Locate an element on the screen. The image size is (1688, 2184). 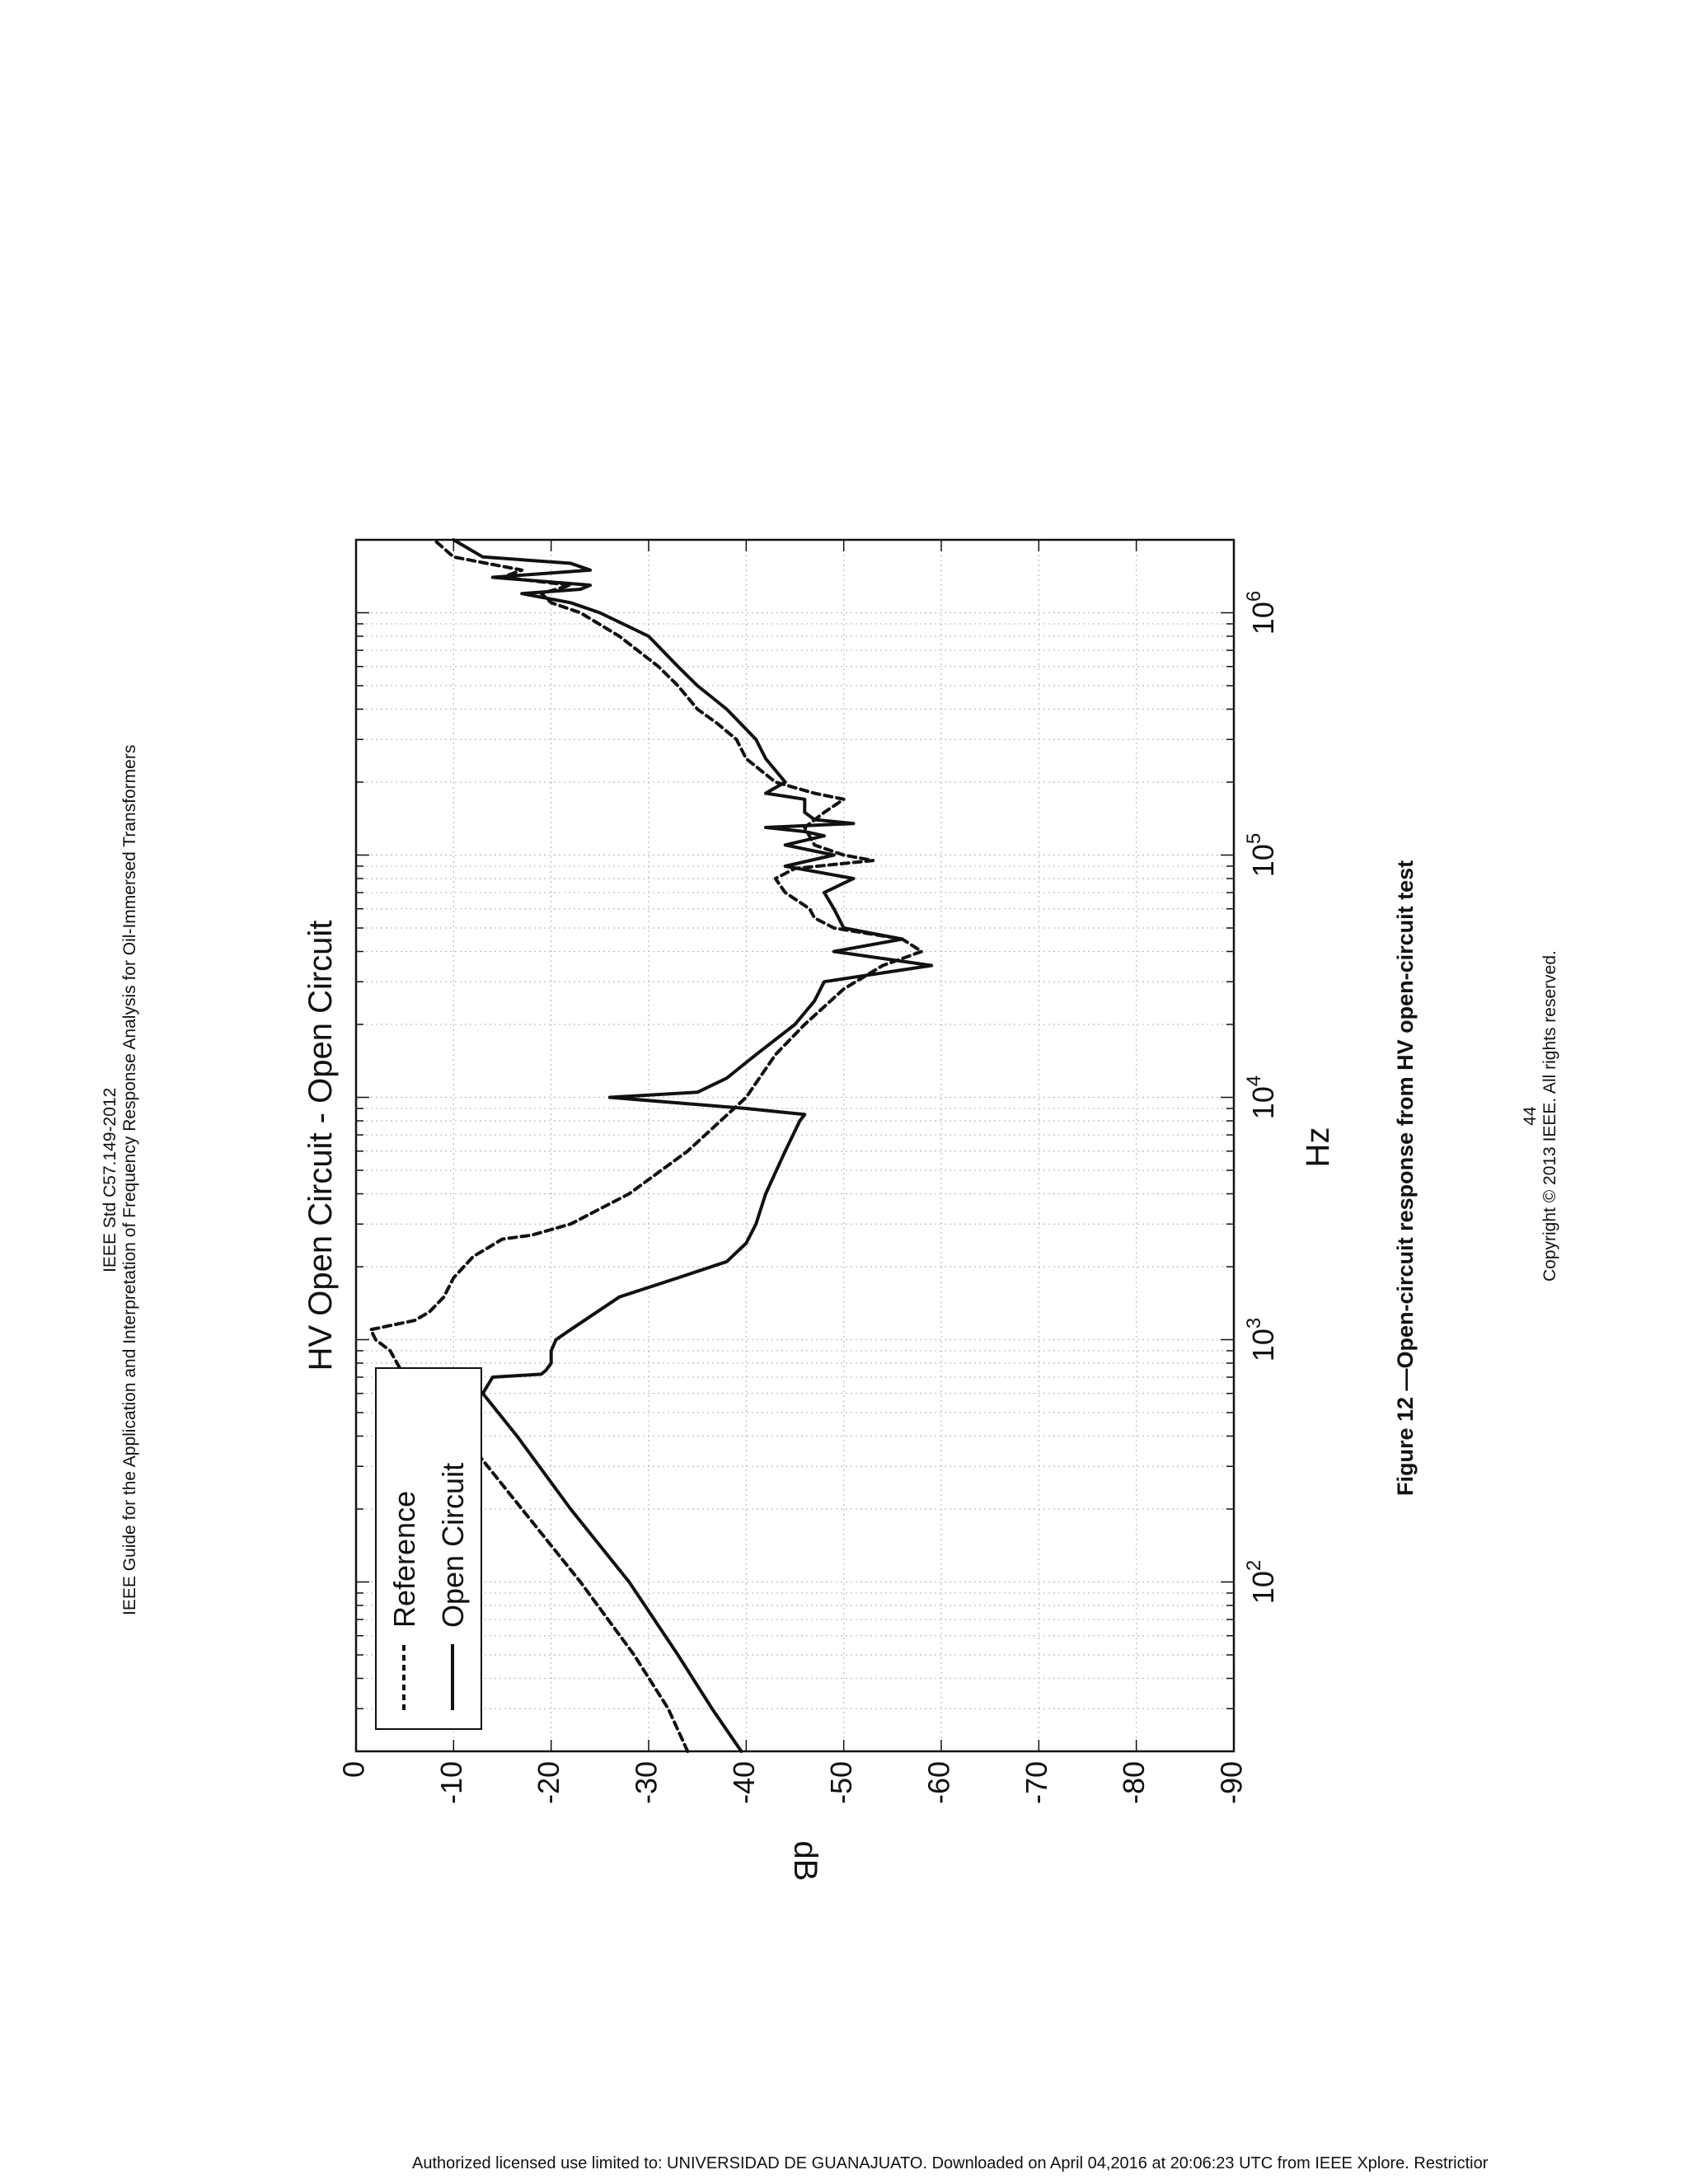
x-tick-exponent: 6 is located at coordinates (1254, 596).